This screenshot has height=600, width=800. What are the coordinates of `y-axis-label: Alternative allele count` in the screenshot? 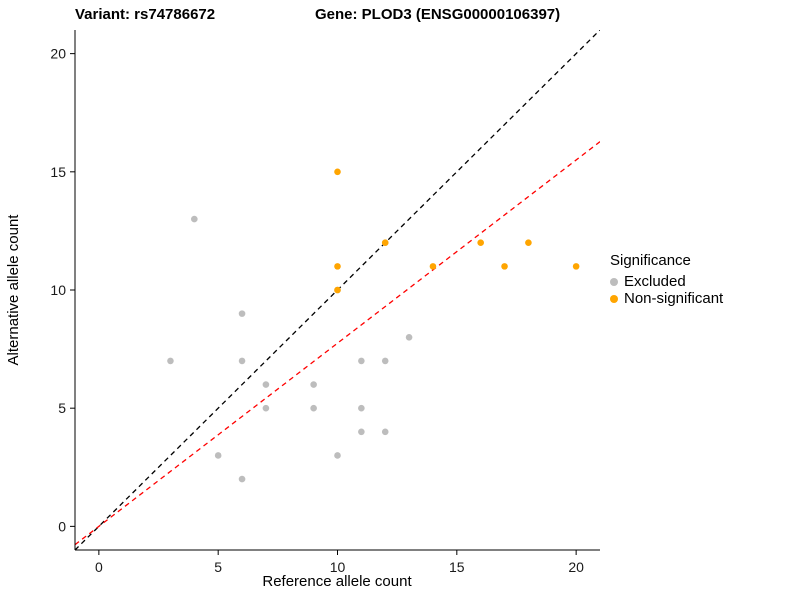 It's located at (13, 290).